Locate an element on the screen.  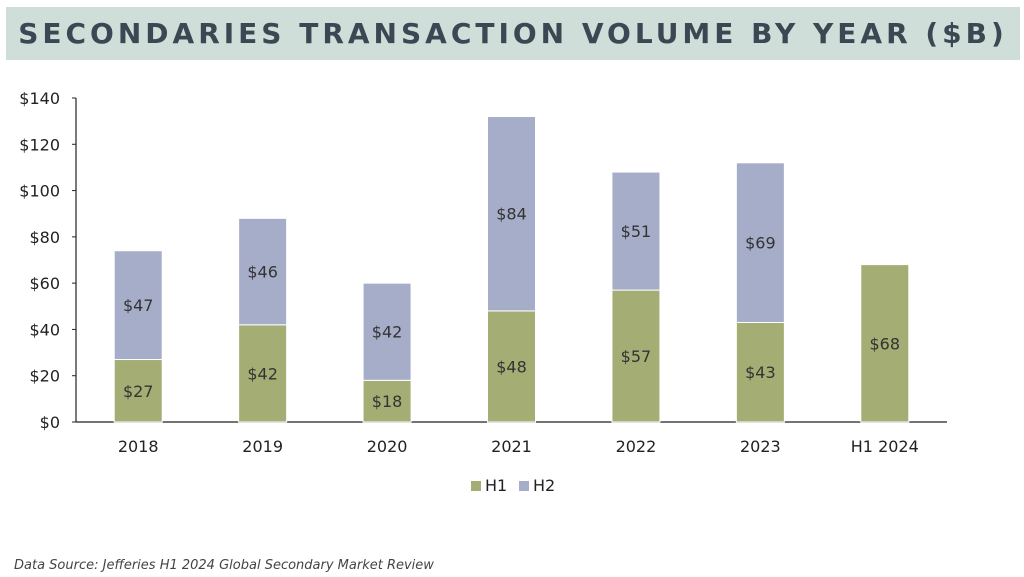
data-label: $18 is located at coordinates (387, 401).